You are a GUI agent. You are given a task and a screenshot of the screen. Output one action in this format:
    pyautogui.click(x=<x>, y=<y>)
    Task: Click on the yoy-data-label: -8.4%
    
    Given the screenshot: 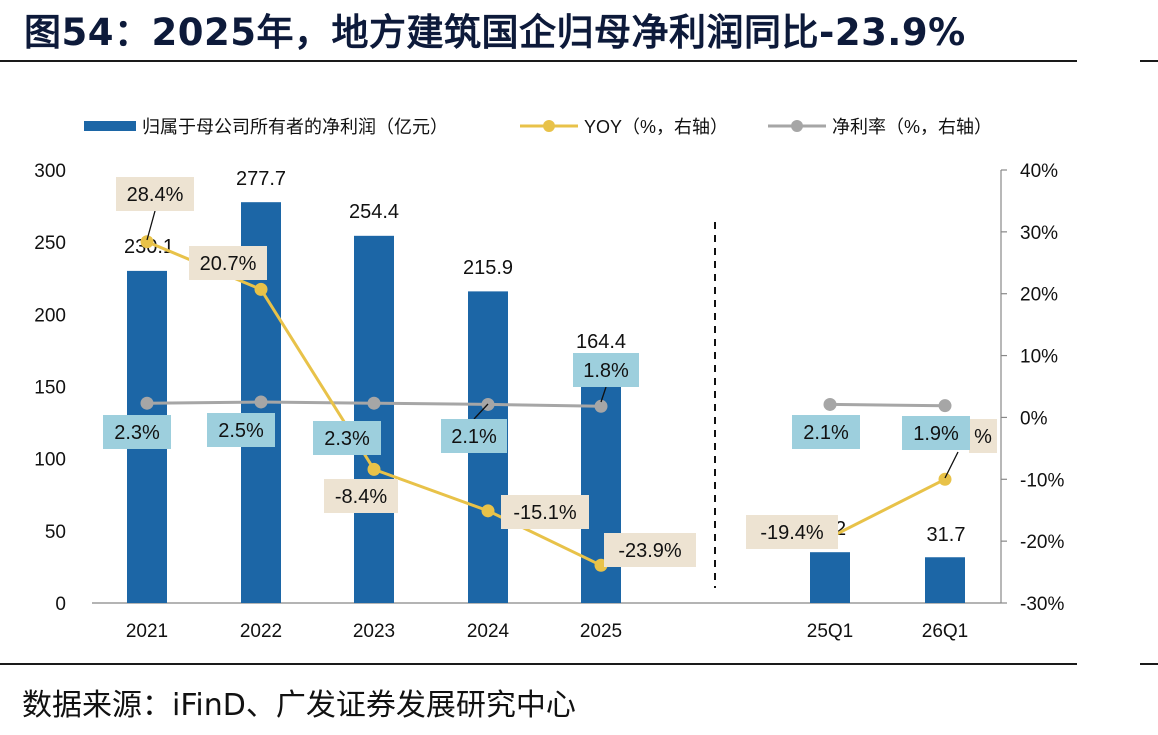 What is the action you would take?
    pyautogui.click(x=361, y=497)
    